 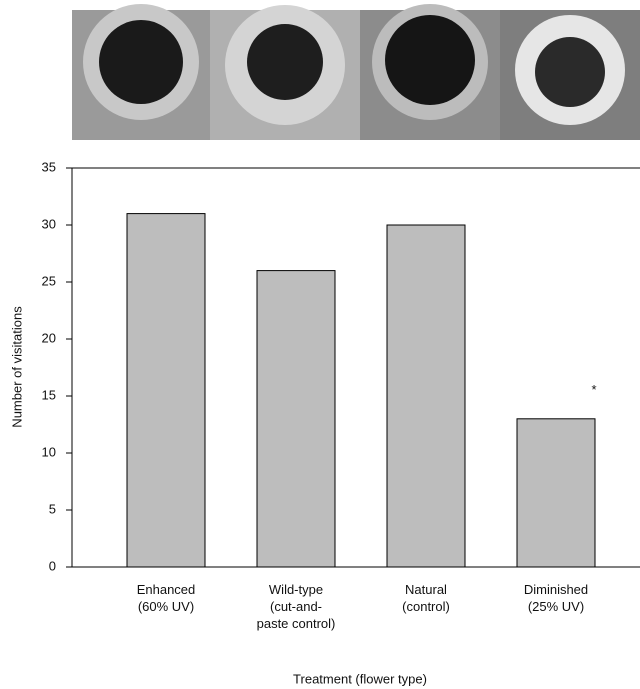 I want to click on y-tick-label: 15, so click(x=49, y=394).